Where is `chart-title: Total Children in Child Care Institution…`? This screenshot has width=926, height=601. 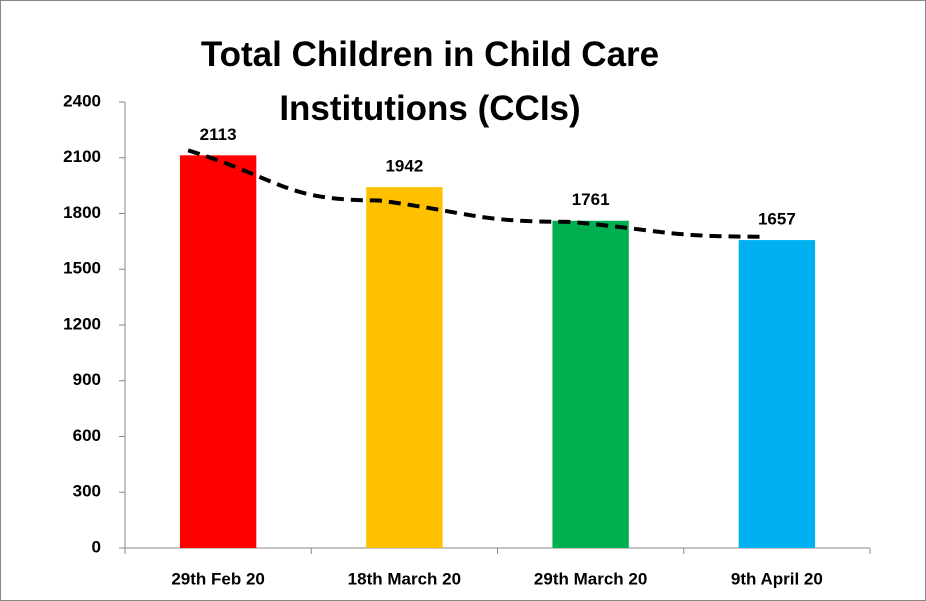 chart-title: Total Children in Child Care Institution… is located at coordinates (430, 81).